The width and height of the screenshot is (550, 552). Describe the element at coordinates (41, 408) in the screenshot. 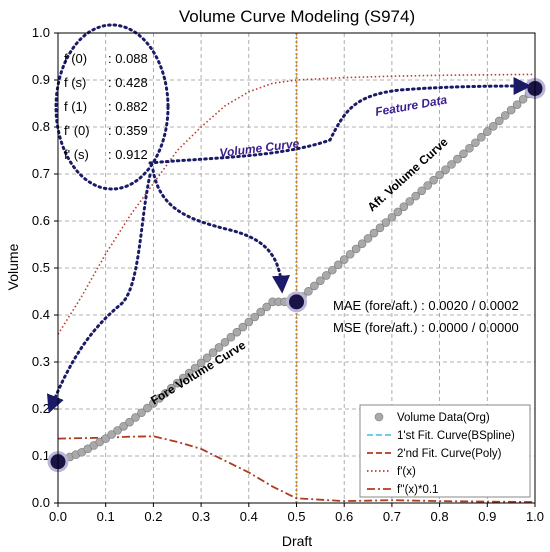

I see `y-tick-label: 0.2` at that location.